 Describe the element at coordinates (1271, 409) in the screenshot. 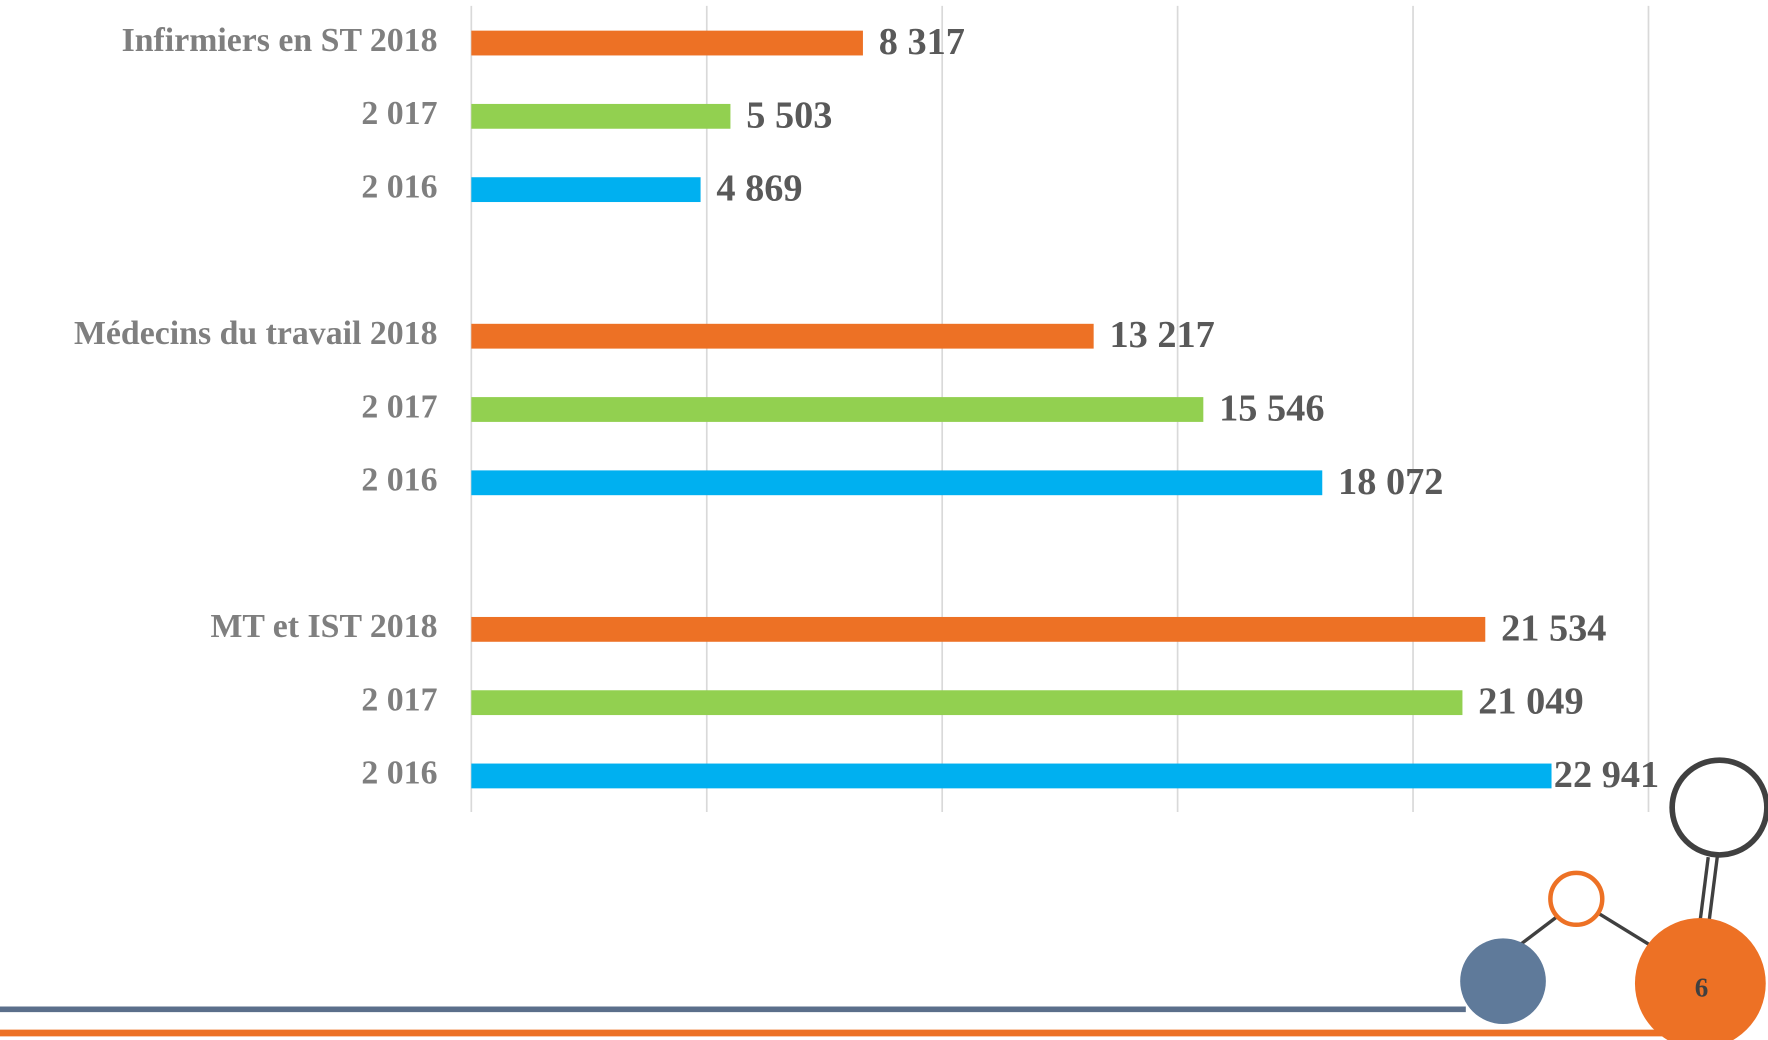

I see `value-label: 15 546` at that location.